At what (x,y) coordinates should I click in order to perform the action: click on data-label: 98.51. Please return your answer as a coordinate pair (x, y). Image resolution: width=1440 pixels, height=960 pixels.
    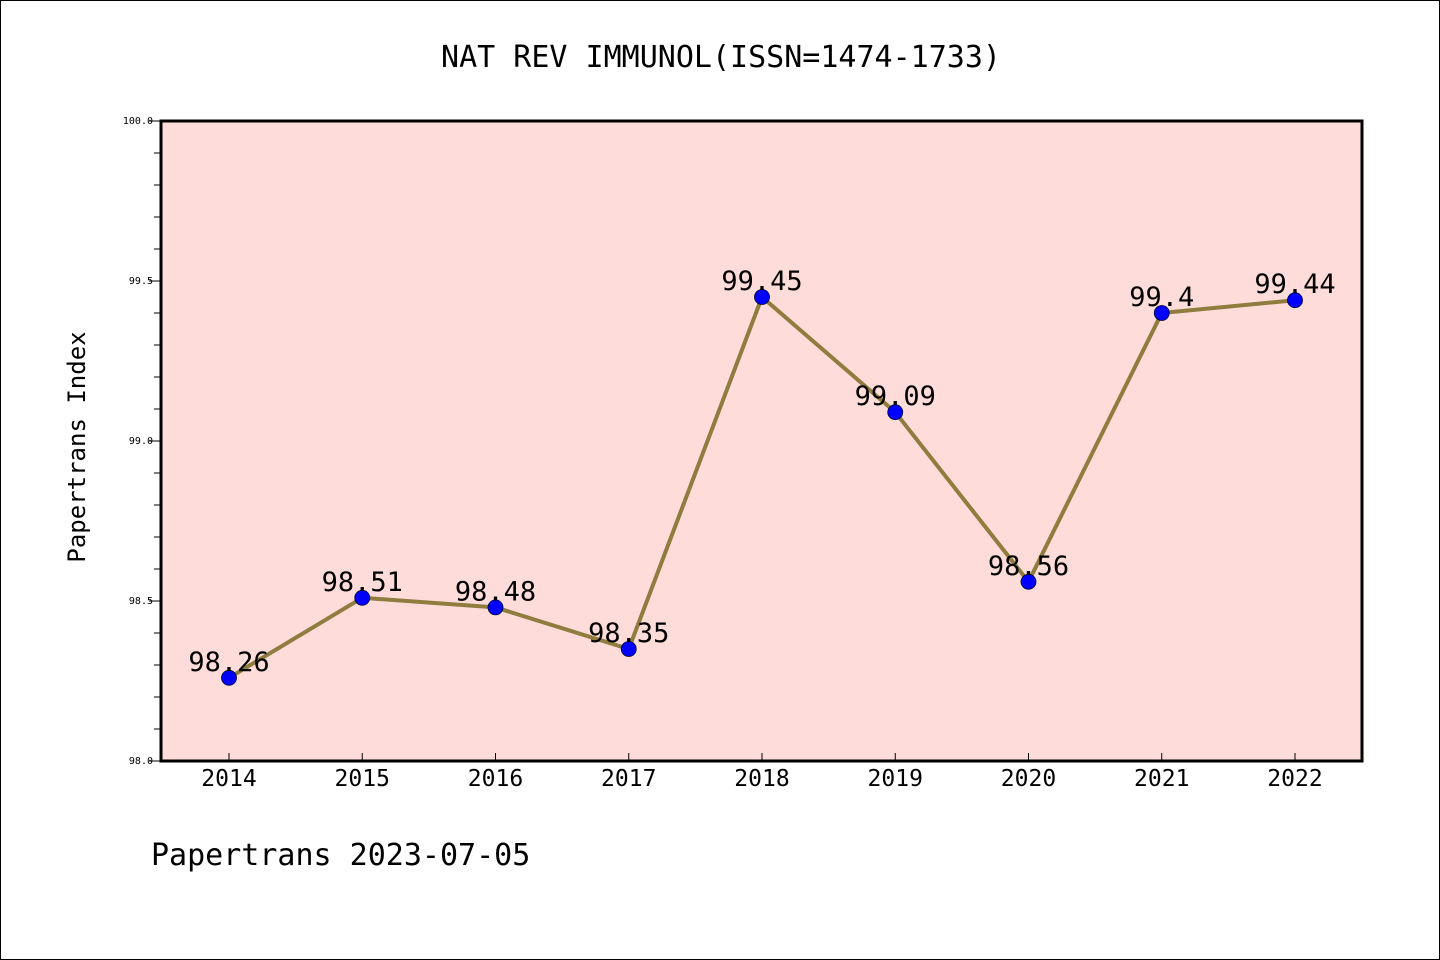
    Looking at the image, I should click on (362, 582).